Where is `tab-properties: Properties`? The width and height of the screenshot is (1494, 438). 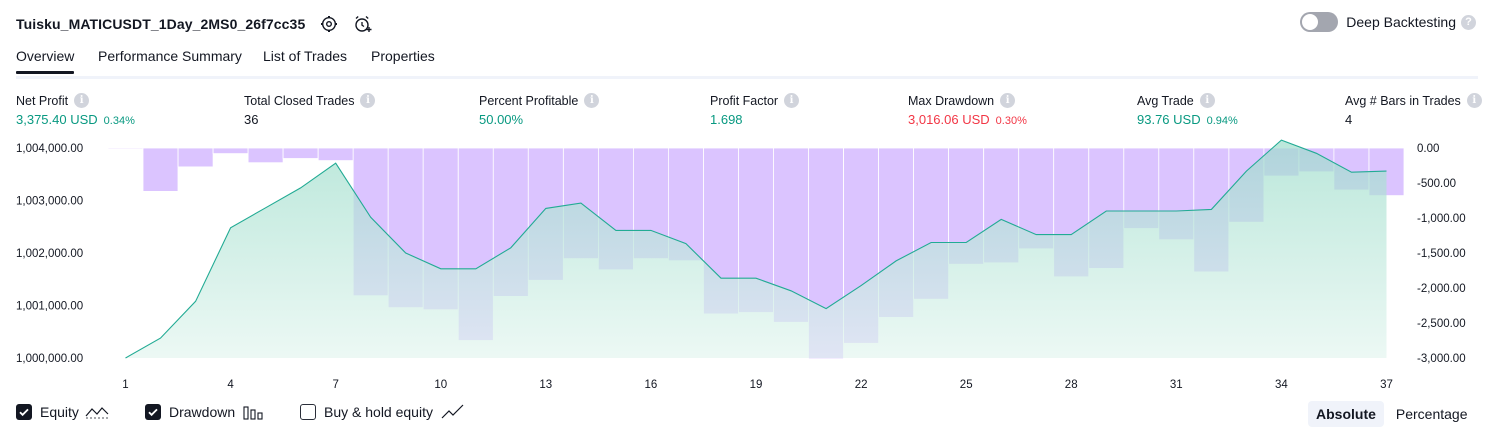
tab-properties: Properties is located at coordinates (403, 56).